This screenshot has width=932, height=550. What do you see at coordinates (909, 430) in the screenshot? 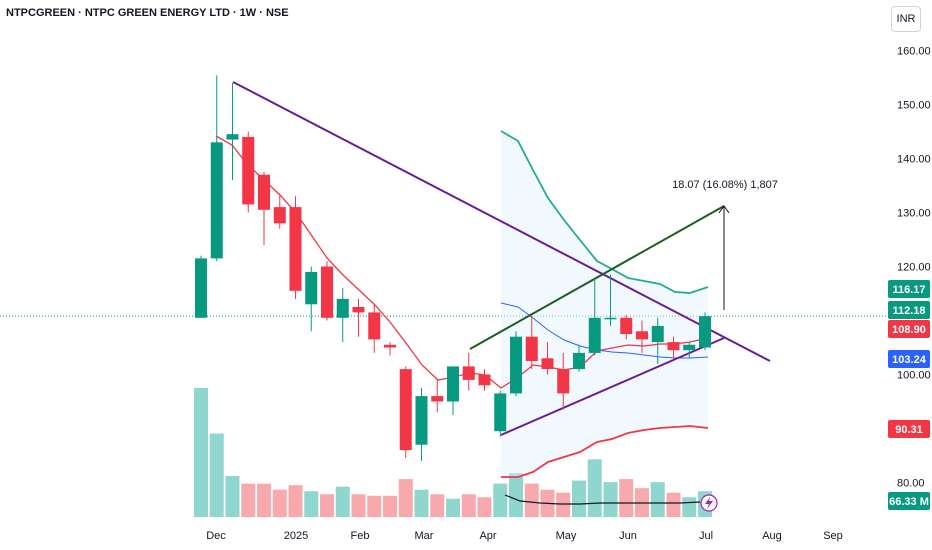
I see `price-badge-label: 90.31` at bounding box center [909, 430].